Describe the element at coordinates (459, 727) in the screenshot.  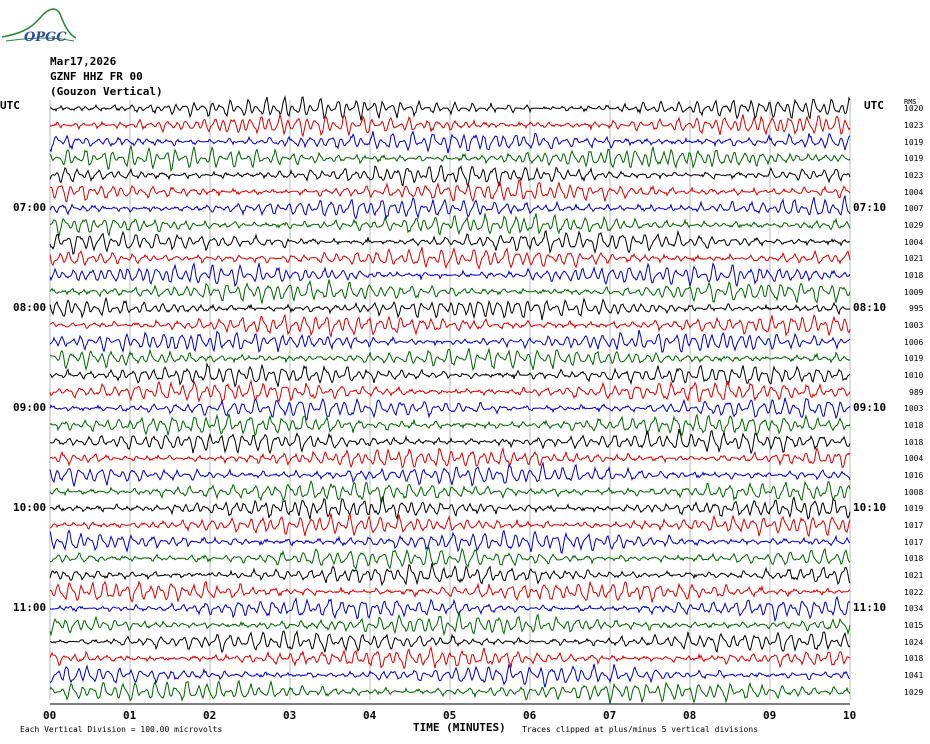
I see `x-axis-label: TIME (MINUTES)` at that location.